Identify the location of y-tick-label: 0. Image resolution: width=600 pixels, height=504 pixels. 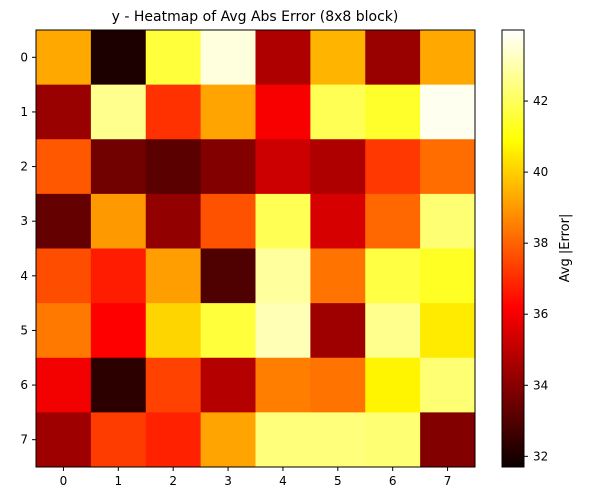
(24, 57).